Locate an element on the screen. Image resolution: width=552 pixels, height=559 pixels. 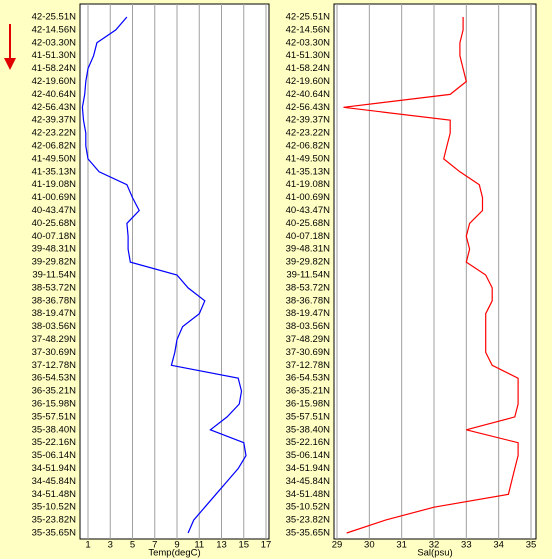
x-tick-label: 13 is located at coordinates (221, 545).